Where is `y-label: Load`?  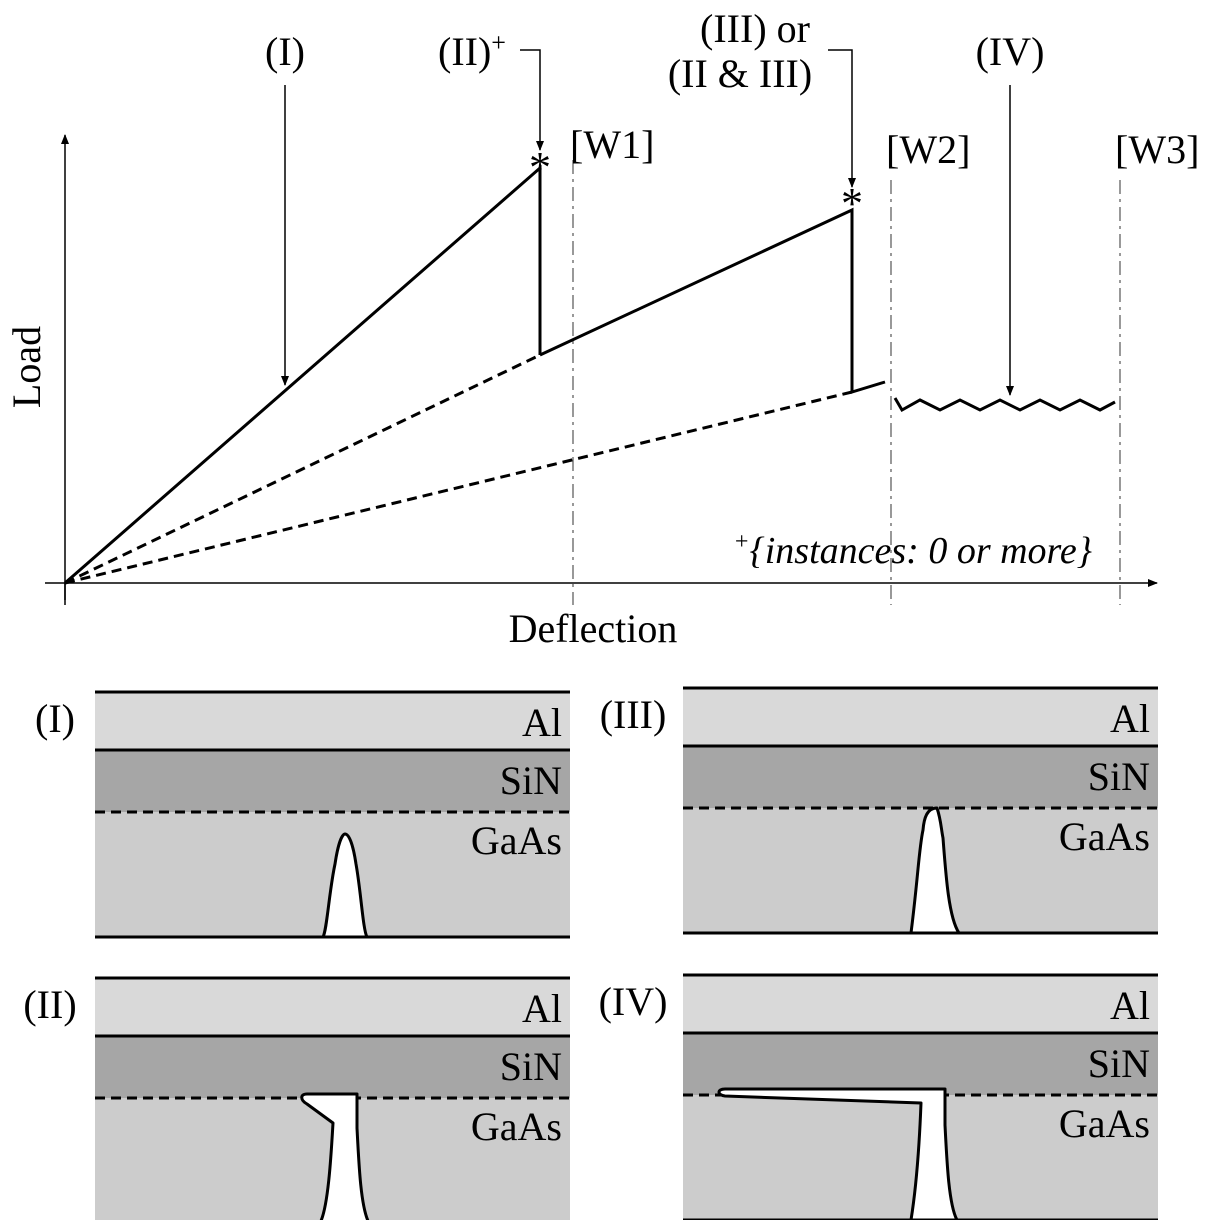 y-label: Load is located at coordinates (26, 367).